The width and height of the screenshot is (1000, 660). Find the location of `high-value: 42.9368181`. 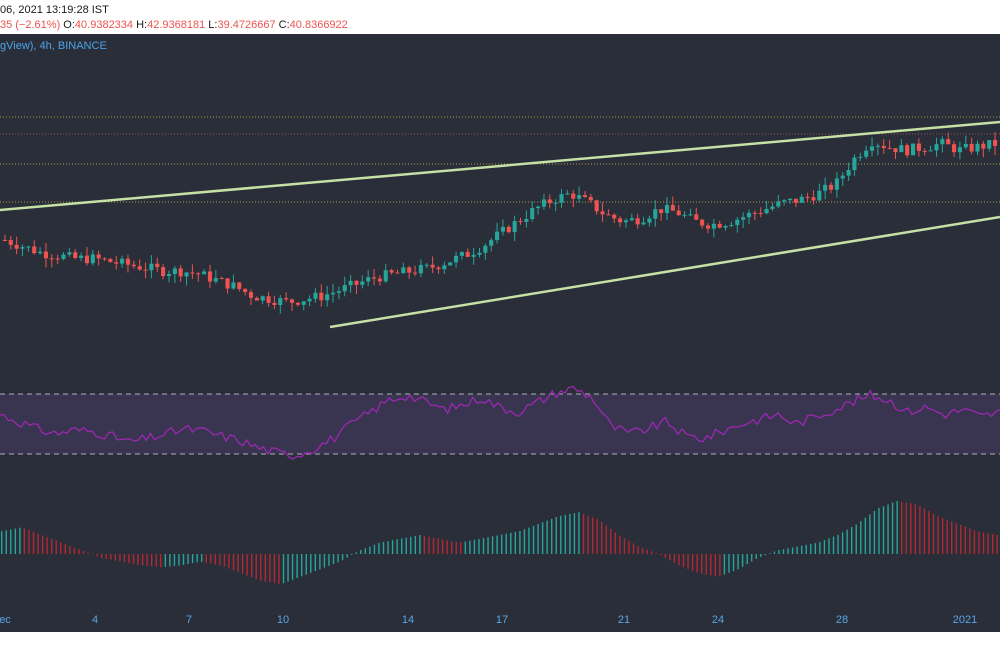

high-value: 42.9368181 is located at coordinates (176, 25).